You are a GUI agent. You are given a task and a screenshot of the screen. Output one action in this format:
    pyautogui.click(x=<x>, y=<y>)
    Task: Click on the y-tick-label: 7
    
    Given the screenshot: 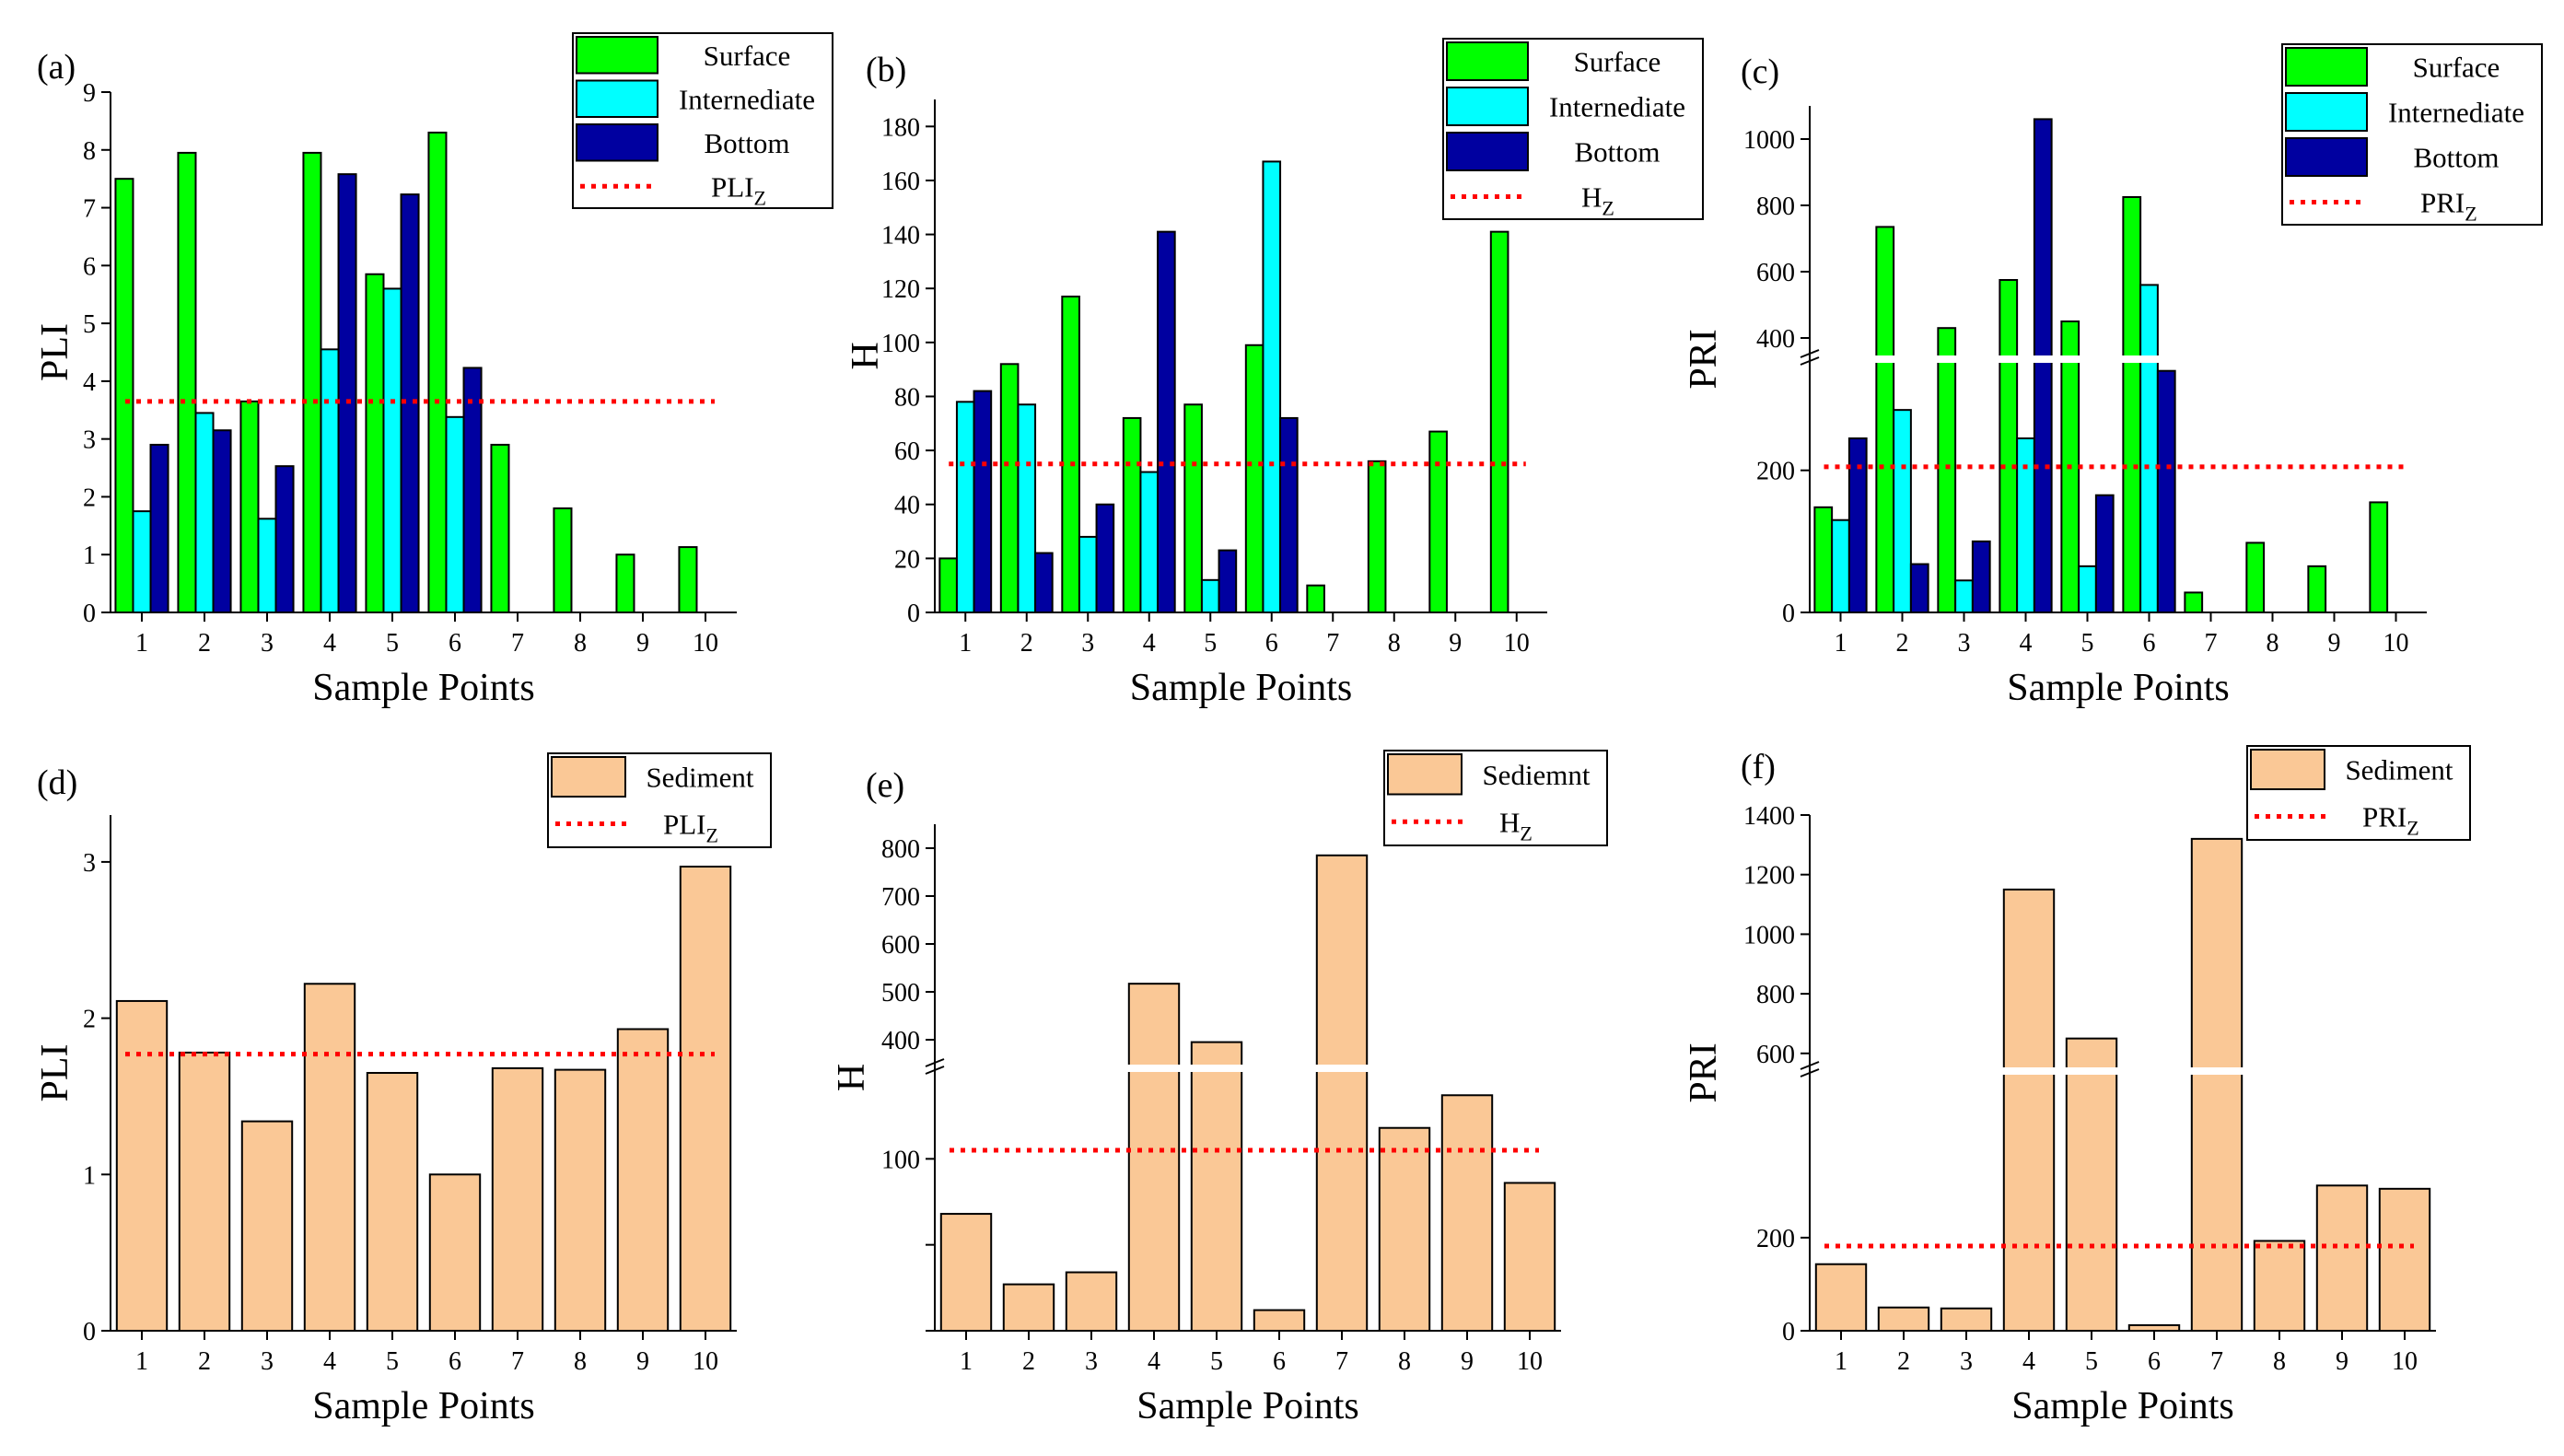 What is the action you would take?
    pyautogui.click(x=90, y=209)
    